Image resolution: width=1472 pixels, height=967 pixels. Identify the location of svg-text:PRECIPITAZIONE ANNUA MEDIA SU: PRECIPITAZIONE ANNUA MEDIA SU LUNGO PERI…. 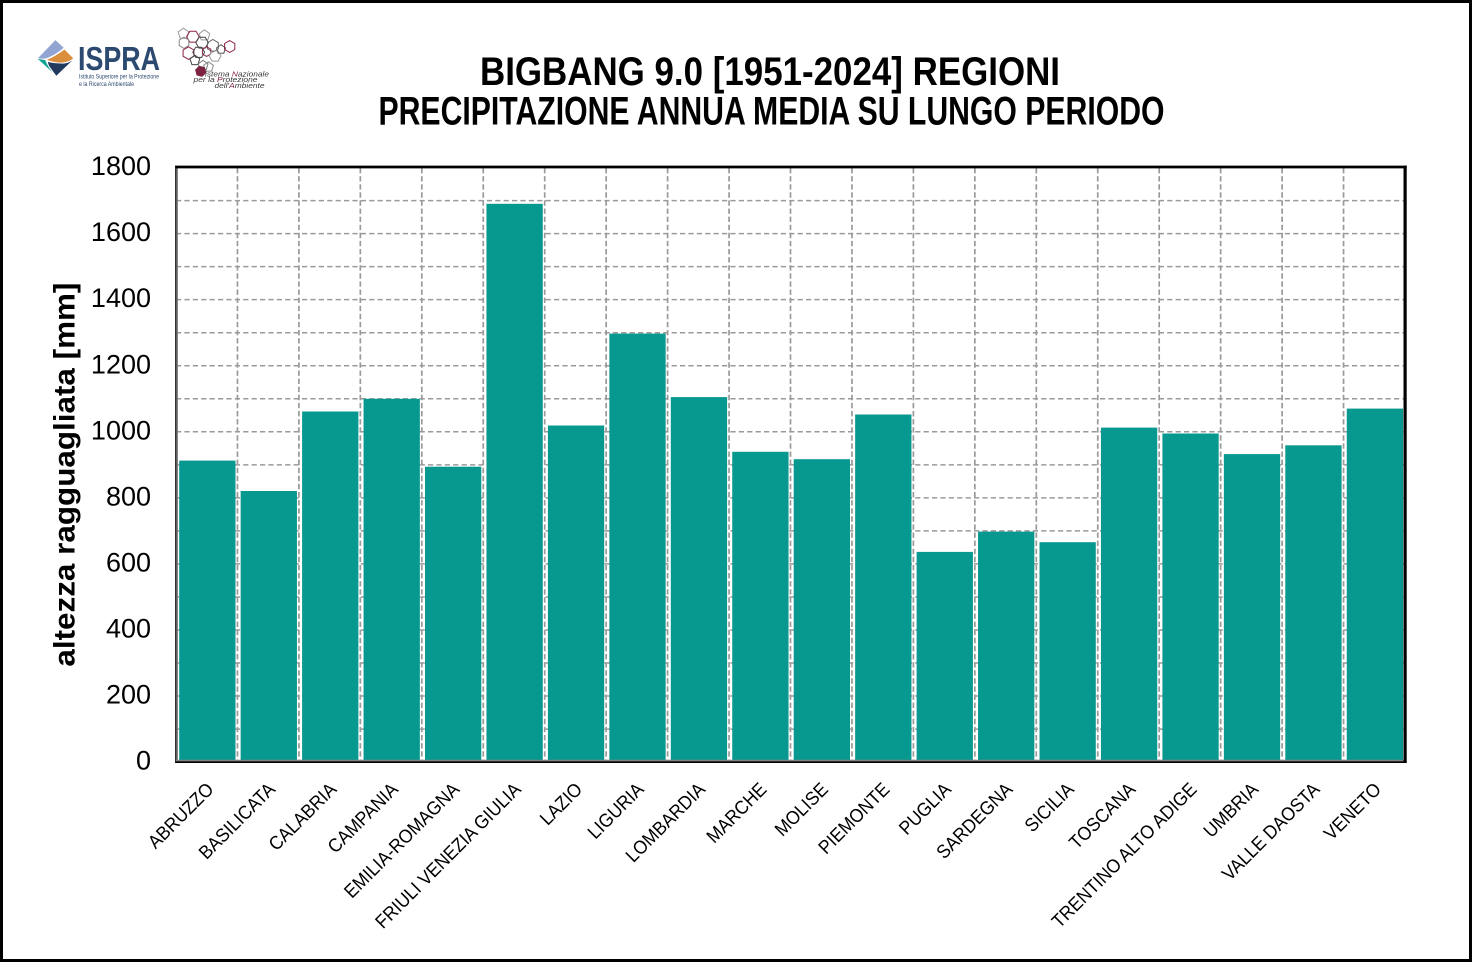
(772, 112).